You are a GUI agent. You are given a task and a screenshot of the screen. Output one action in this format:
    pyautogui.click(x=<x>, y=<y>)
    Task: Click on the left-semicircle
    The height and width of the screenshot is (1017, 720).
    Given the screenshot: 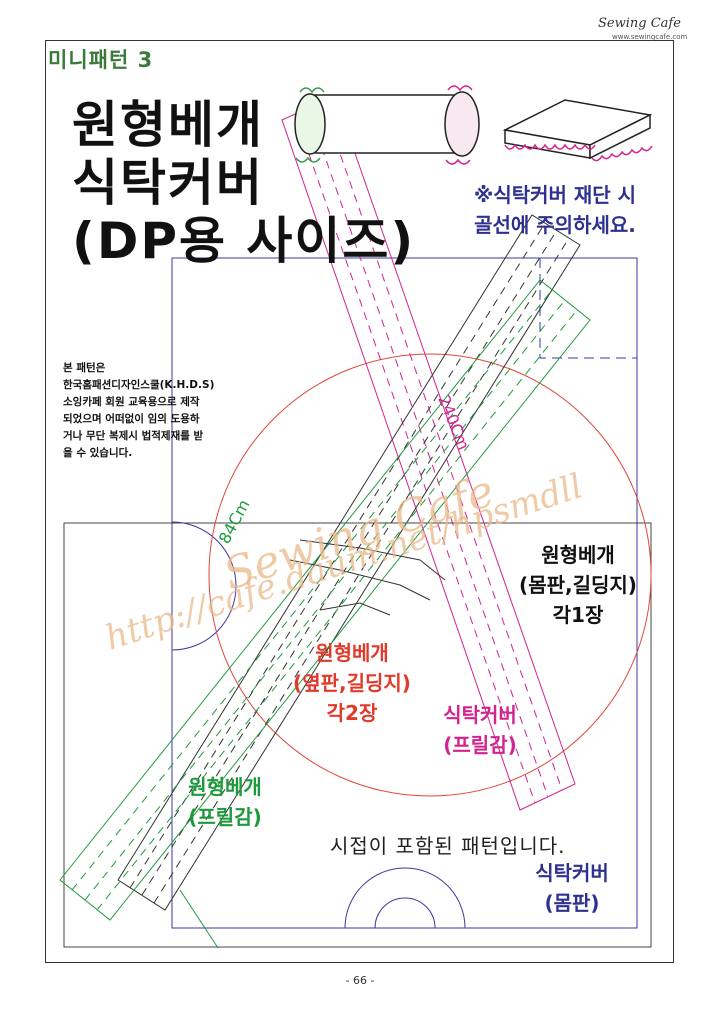 What is the action you would take?
    pyautogui.click(x=204, y=586)
    